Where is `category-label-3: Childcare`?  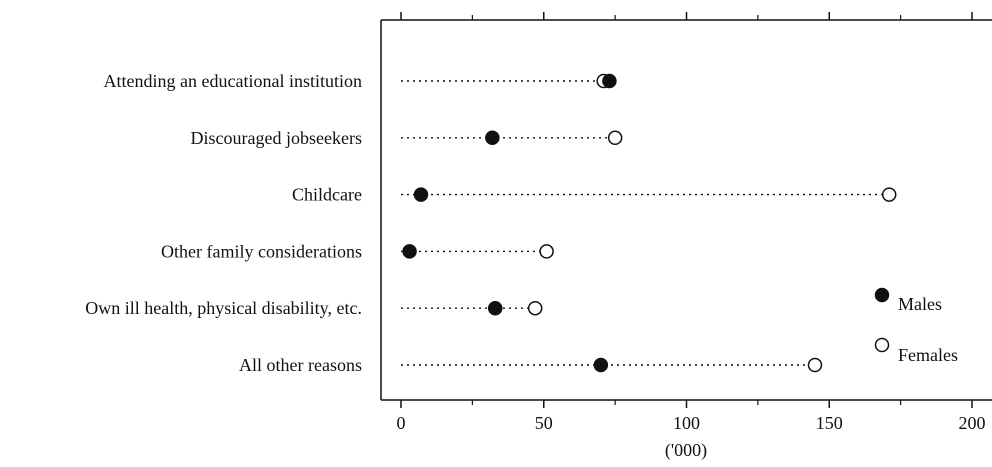
category-label-3: Childcare is located at coordinates (327, 195).